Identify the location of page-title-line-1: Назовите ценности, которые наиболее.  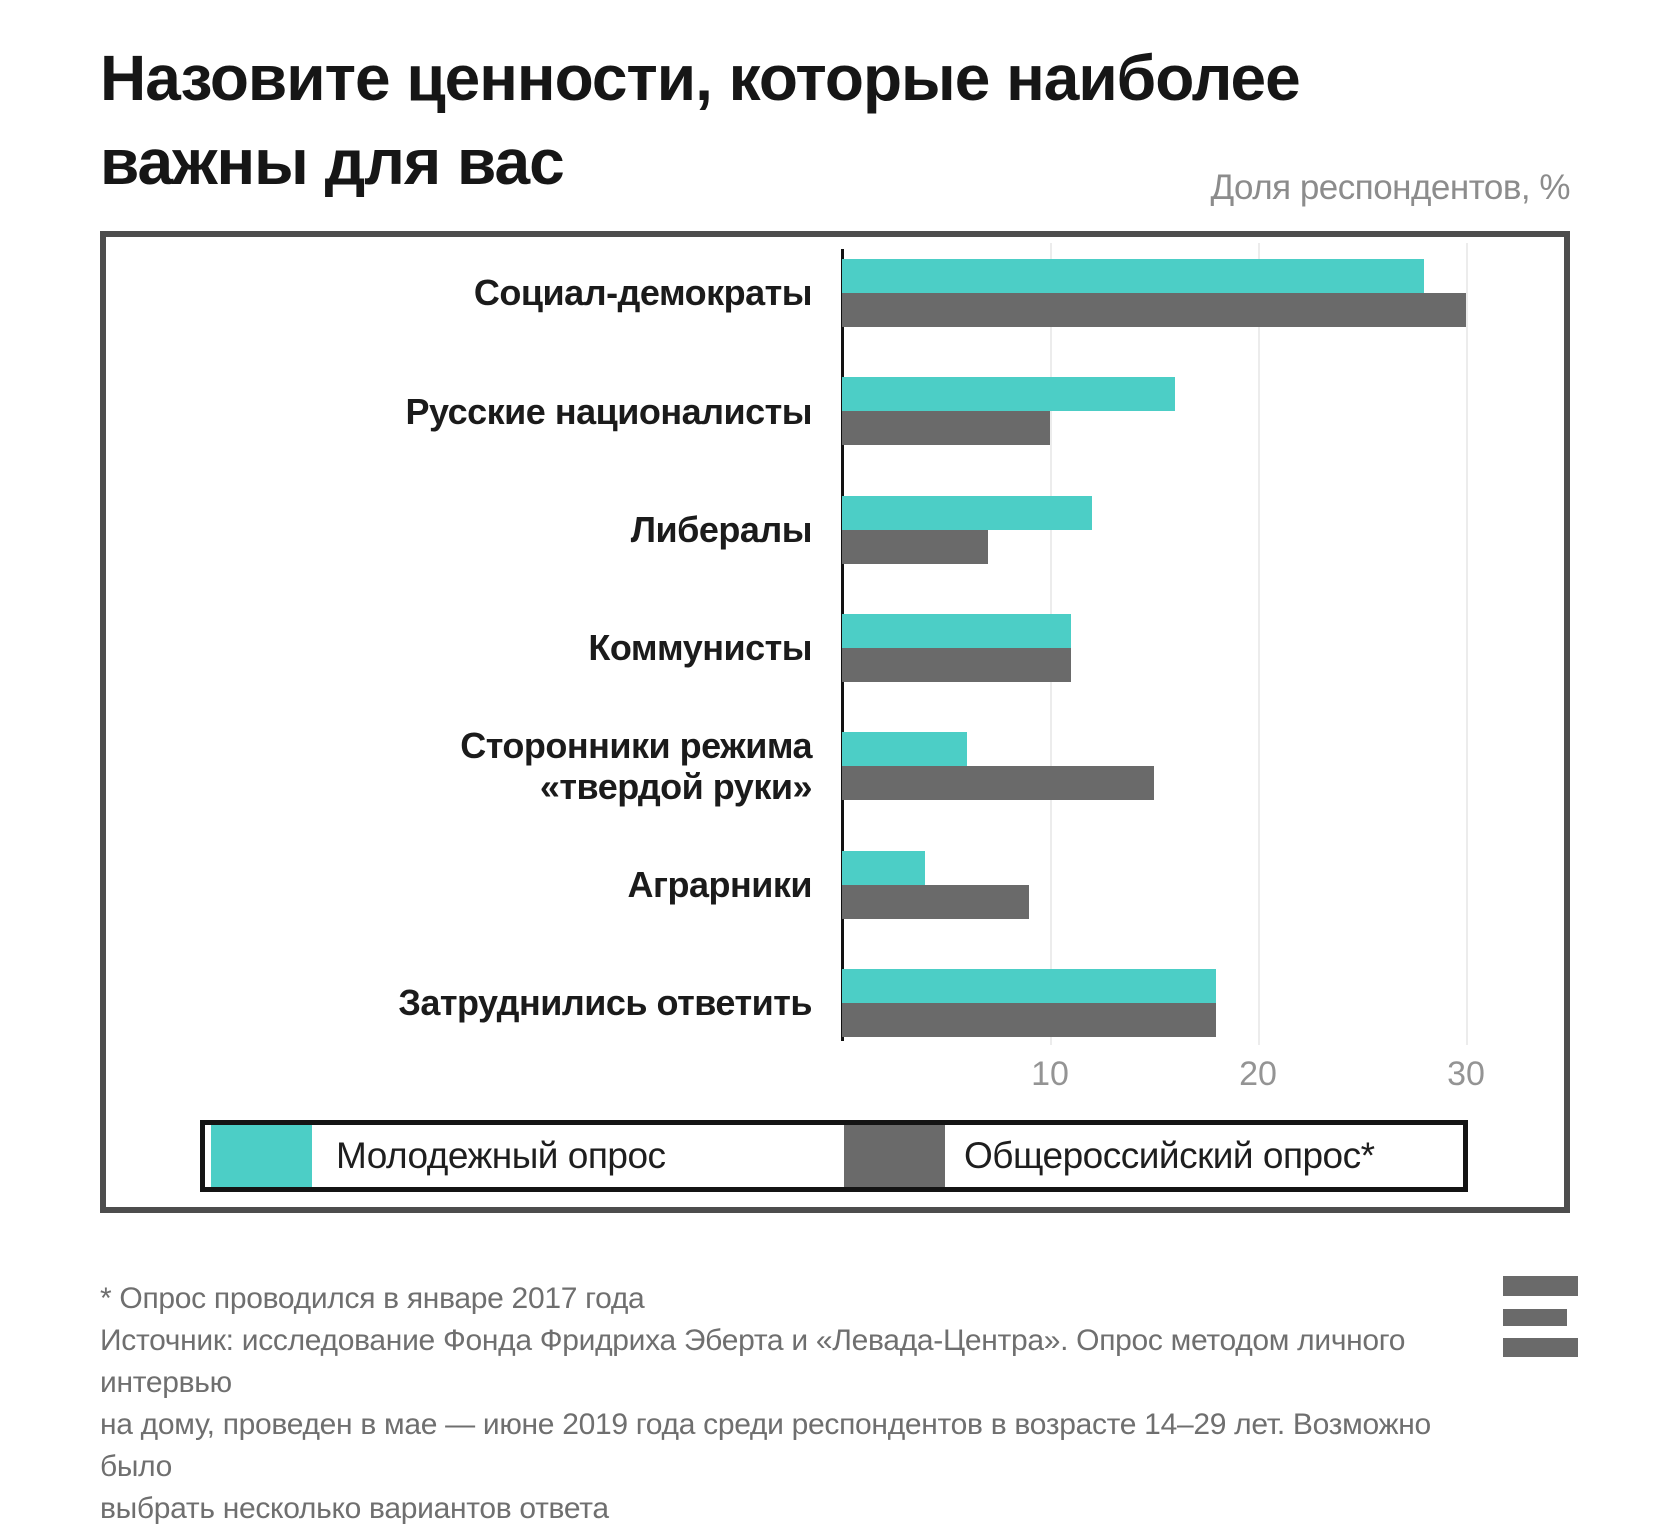
(700, 78).